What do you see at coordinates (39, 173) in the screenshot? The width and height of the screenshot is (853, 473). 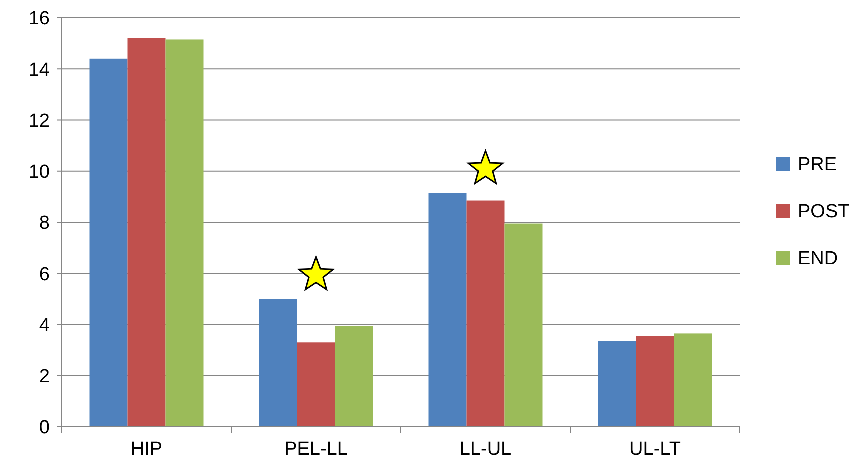 I see `y-tick-label: 10` at bounding box center [39, 173].